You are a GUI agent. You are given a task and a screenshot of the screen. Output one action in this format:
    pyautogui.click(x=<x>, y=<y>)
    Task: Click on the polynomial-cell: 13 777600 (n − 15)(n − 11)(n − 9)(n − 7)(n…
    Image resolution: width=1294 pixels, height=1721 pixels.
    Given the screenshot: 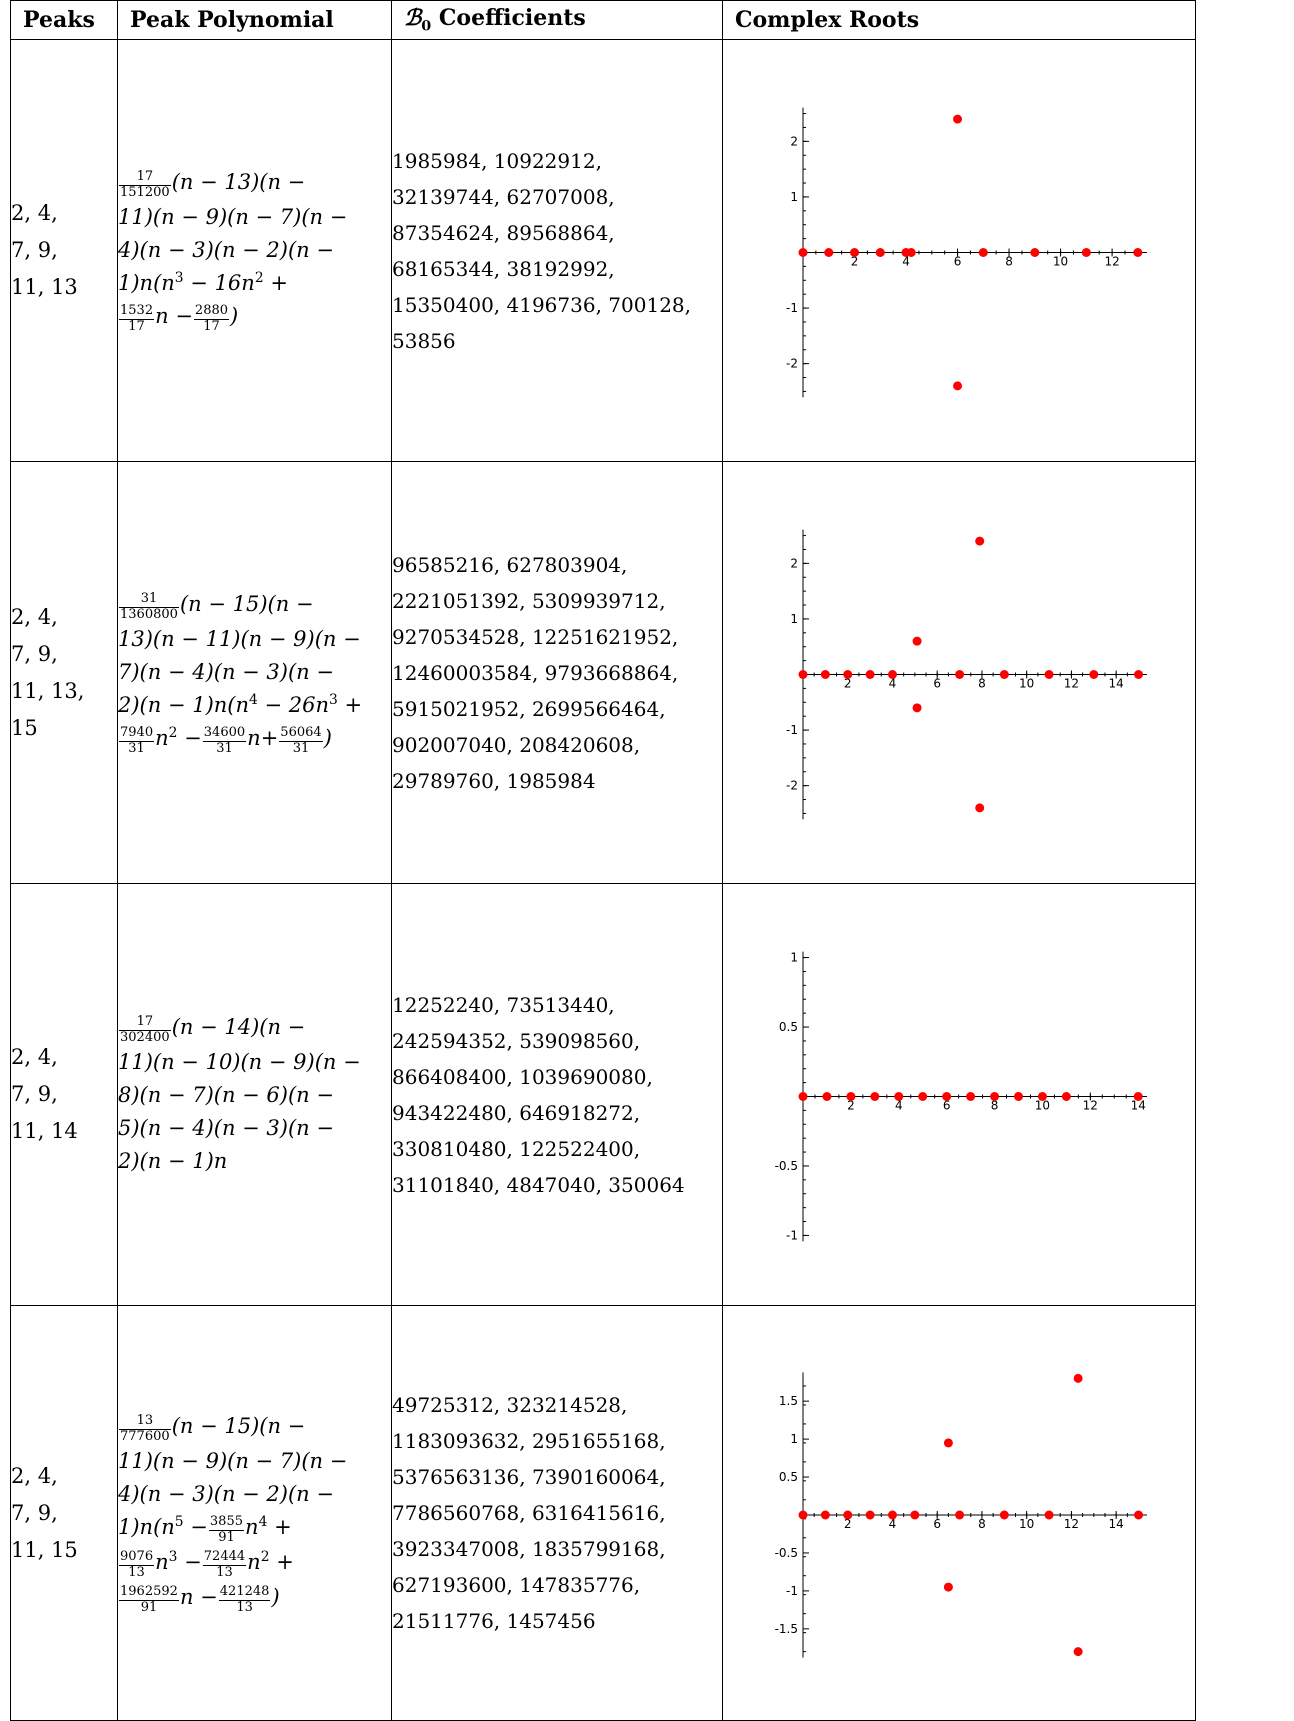 What is the action you would take?
    pyautogui.click(x=254, y=1513)
    